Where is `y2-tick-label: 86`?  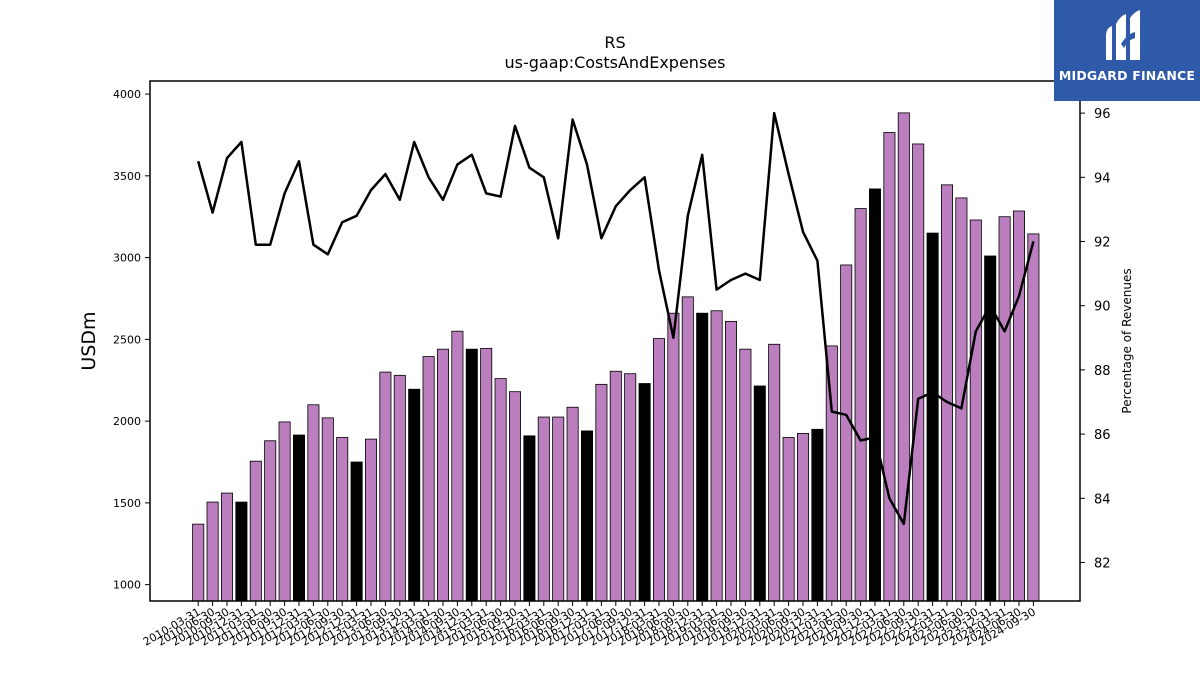
y2-tick-label: 86 is located at coordinates (1102, 435).